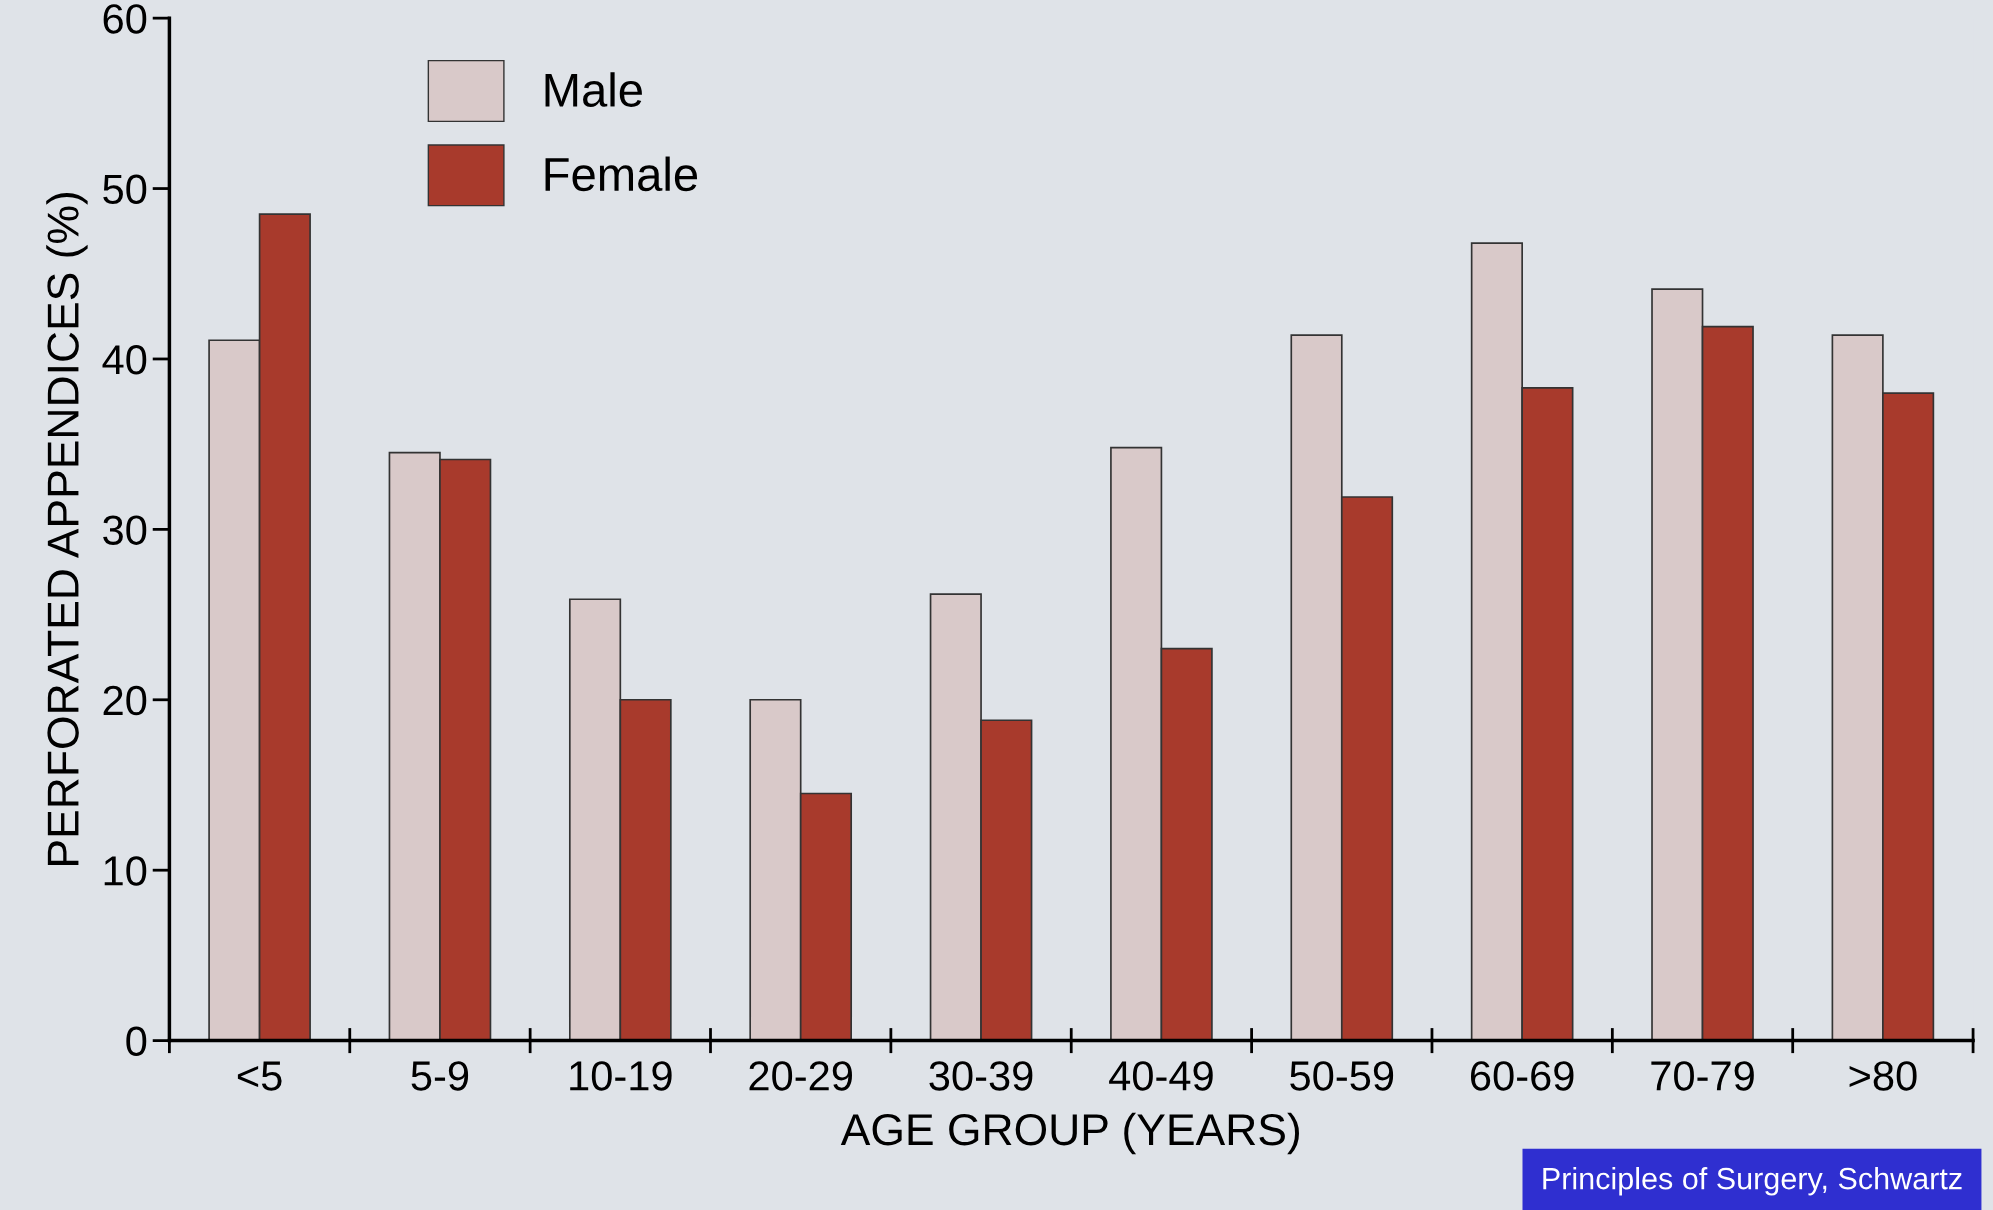  I want to click on y-tick-label: 0, so click(136, 1041).